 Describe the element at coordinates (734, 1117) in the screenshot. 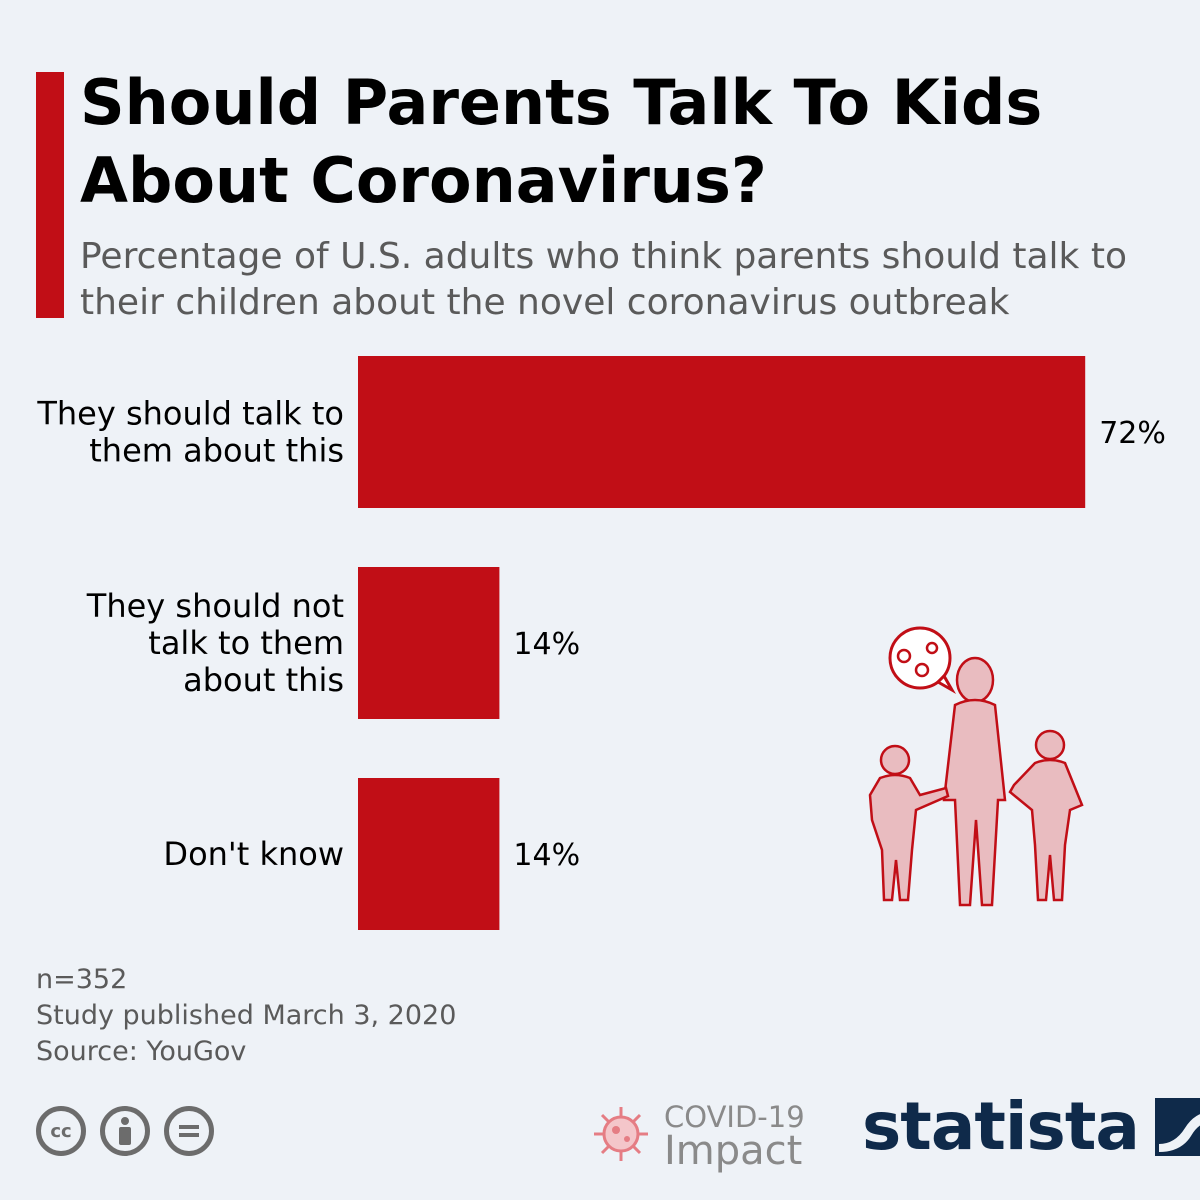

I see `covid-badge-line1: COVID-19` at that location.